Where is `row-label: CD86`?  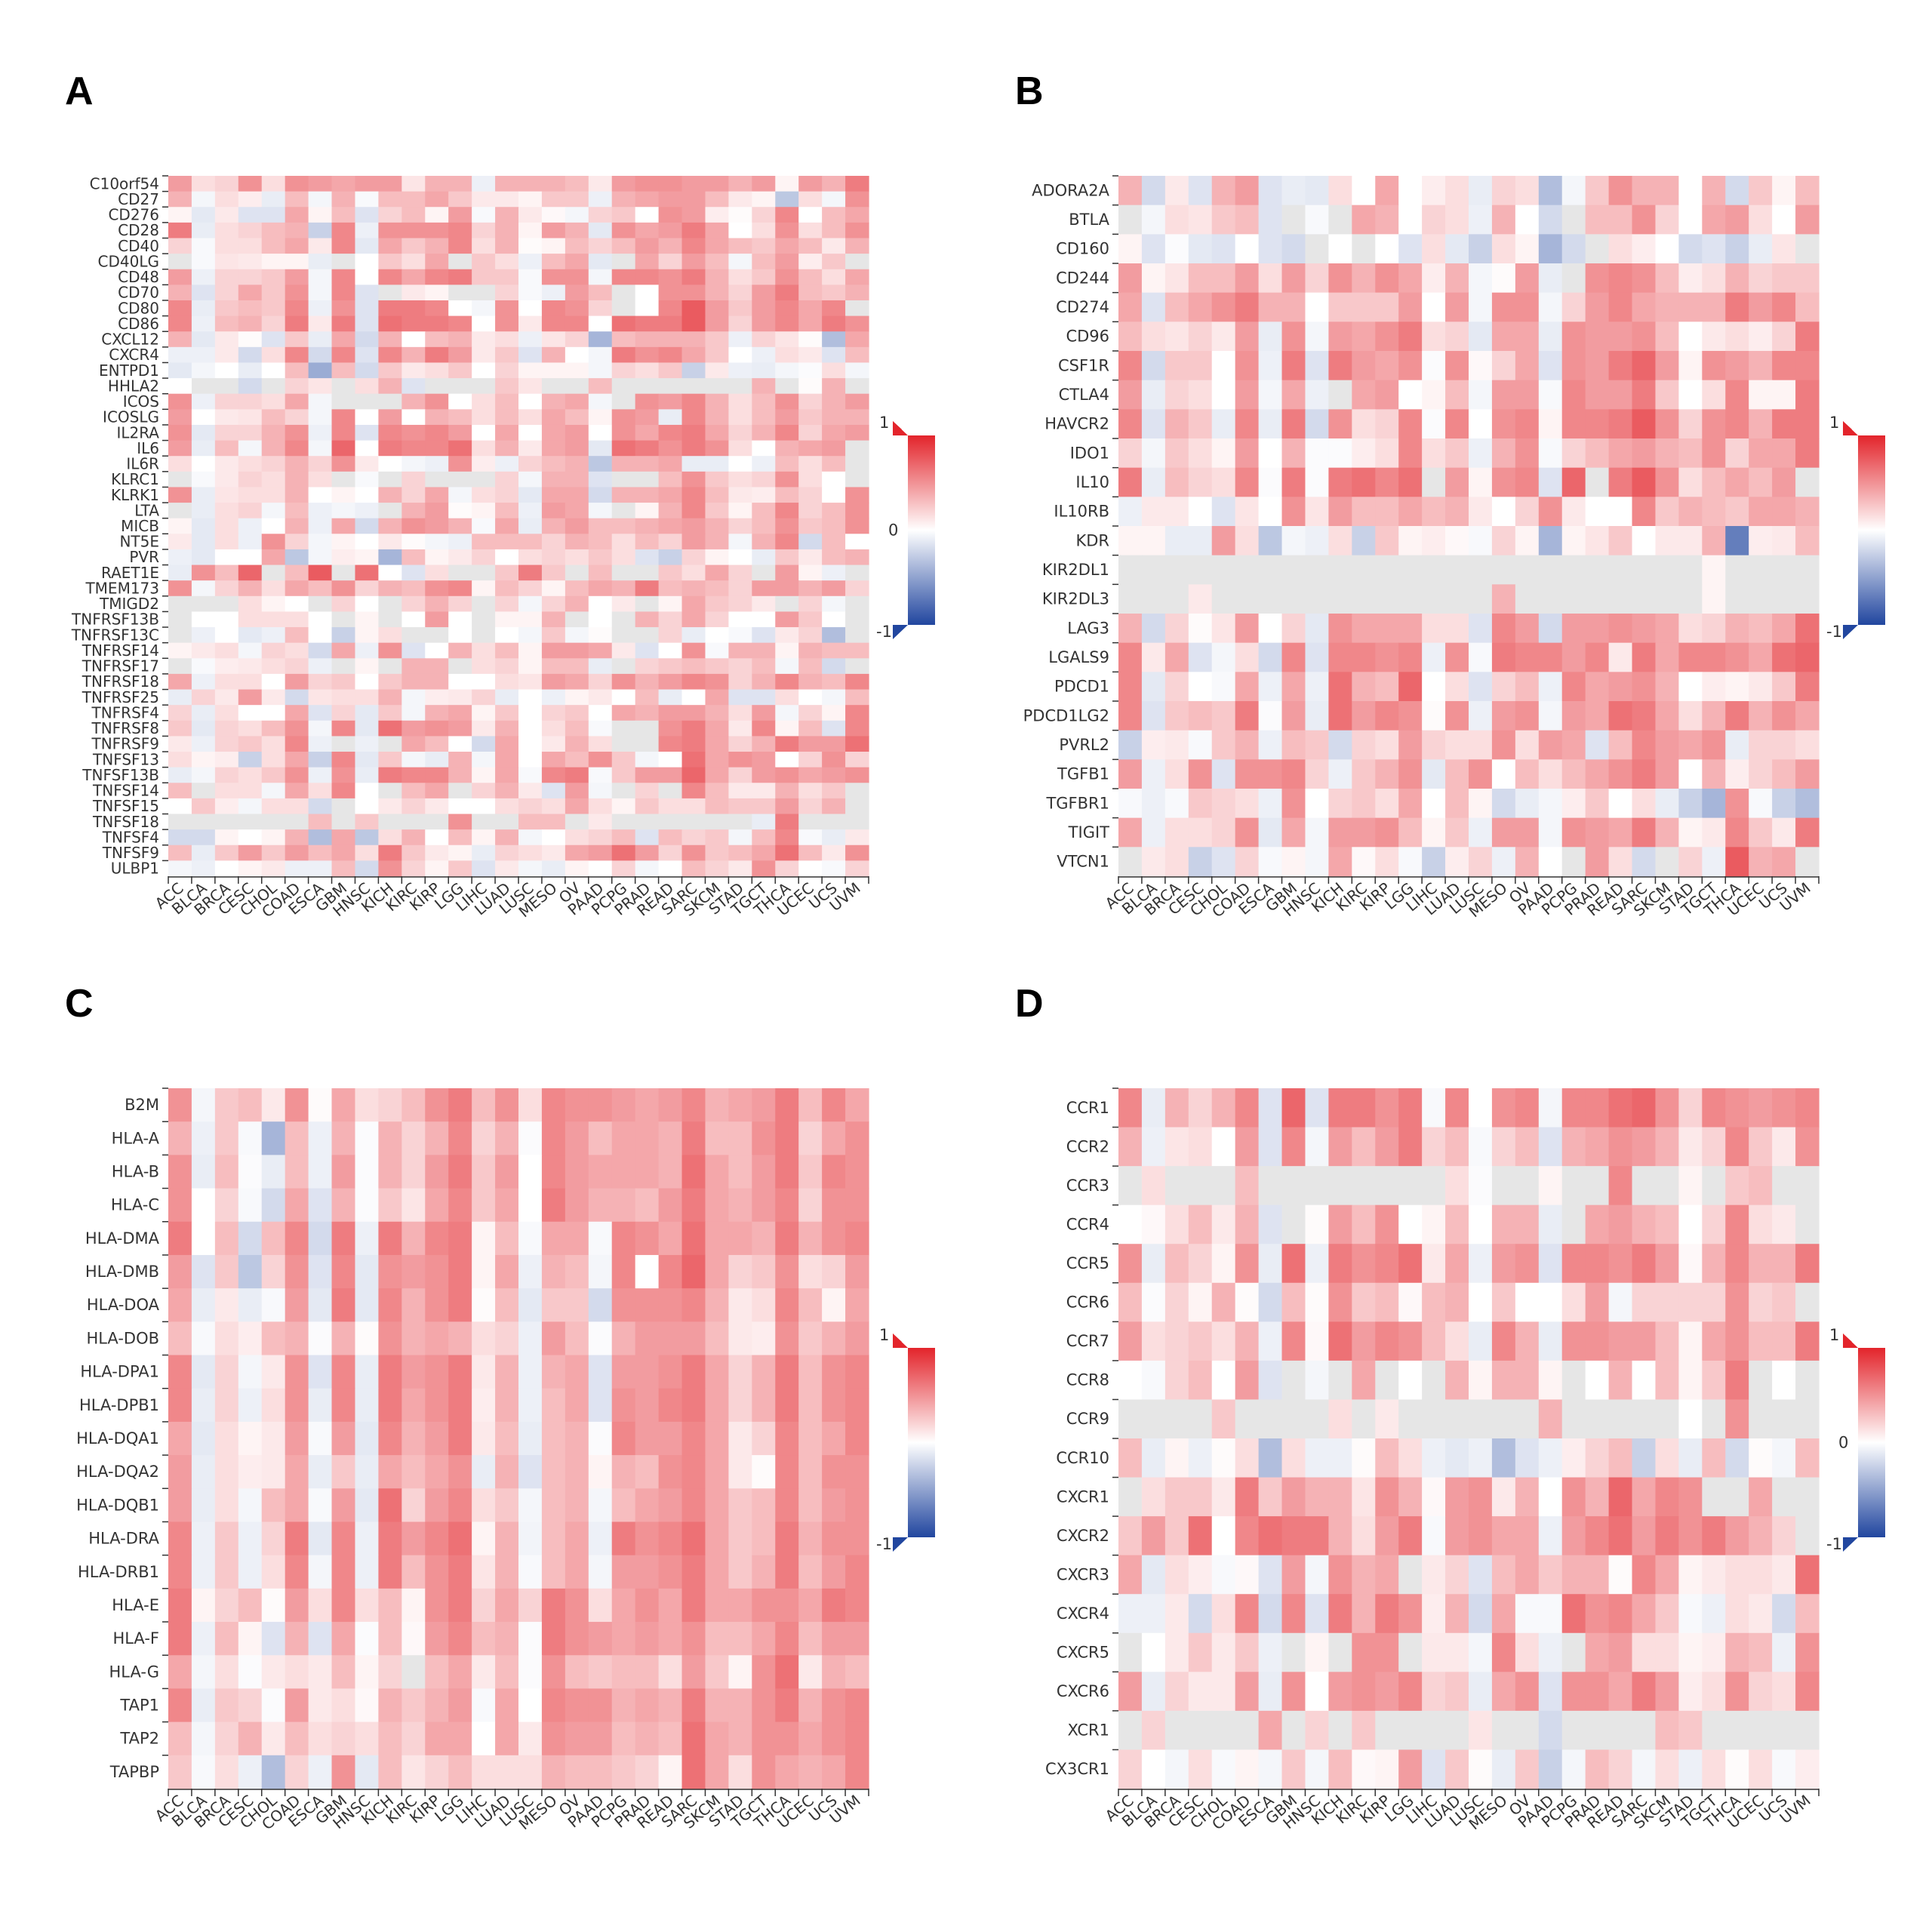
row-label: CD86 is located at coordinates (138, 324).